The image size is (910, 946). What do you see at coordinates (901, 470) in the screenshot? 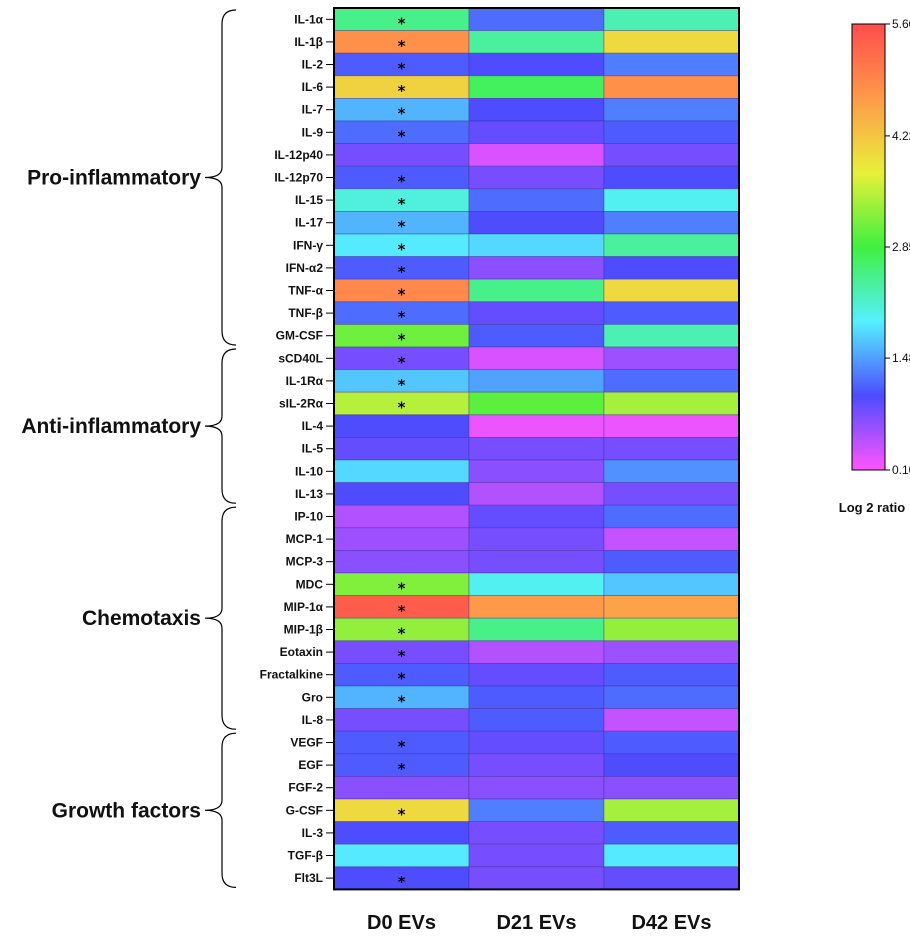
I see `colorbar-tick-label: 0.10` at bounding box center [901, 470].